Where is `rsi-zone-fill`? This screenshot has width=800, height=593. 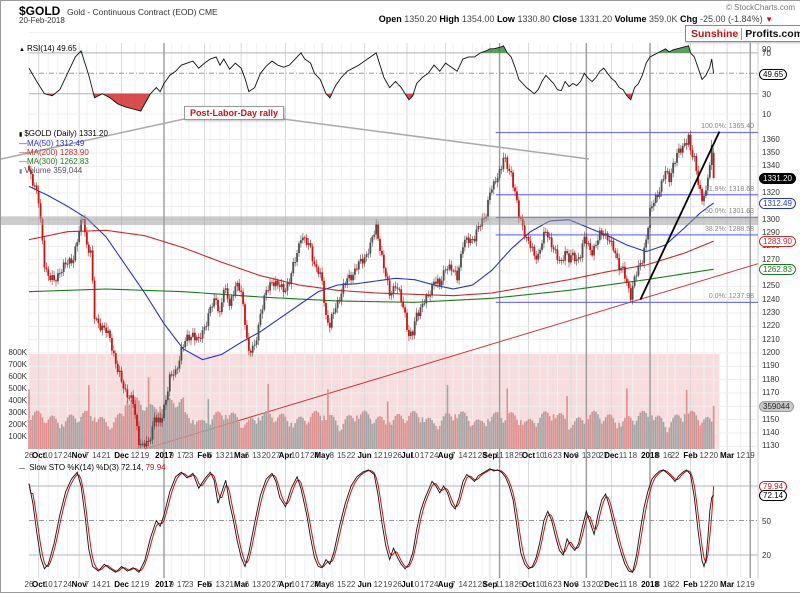
rsi-zone-fill is located at coordinates (126, 102).